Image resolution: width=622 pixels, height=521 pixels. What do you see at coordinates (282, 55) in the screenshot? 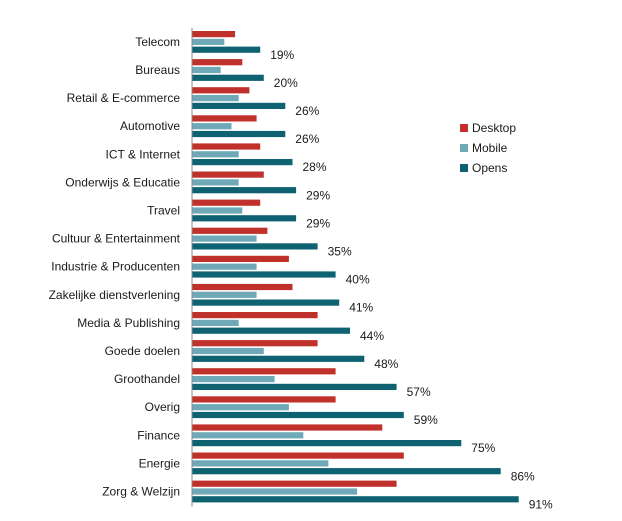
I see `value-label-telecom: 19%` at bounding box center [282, 55].